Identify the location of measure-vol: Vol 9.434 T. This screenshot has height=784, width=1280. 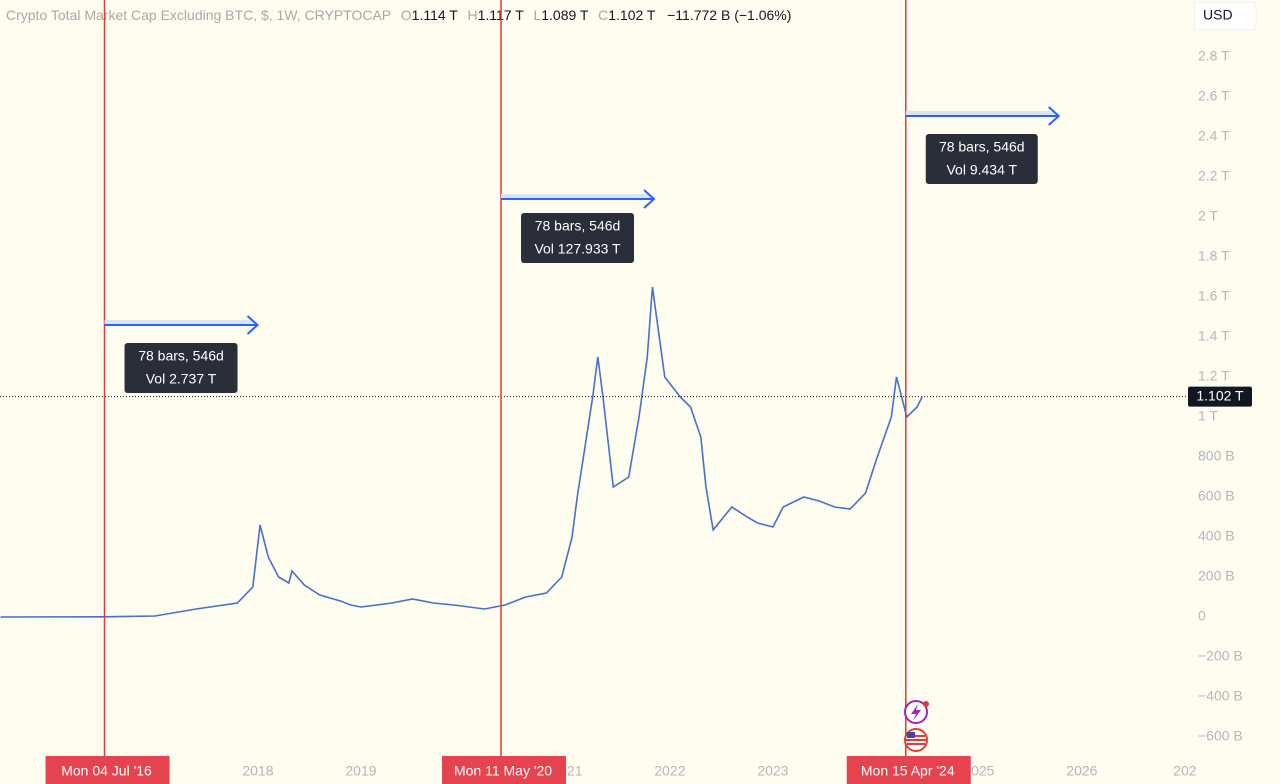
(981, 170).